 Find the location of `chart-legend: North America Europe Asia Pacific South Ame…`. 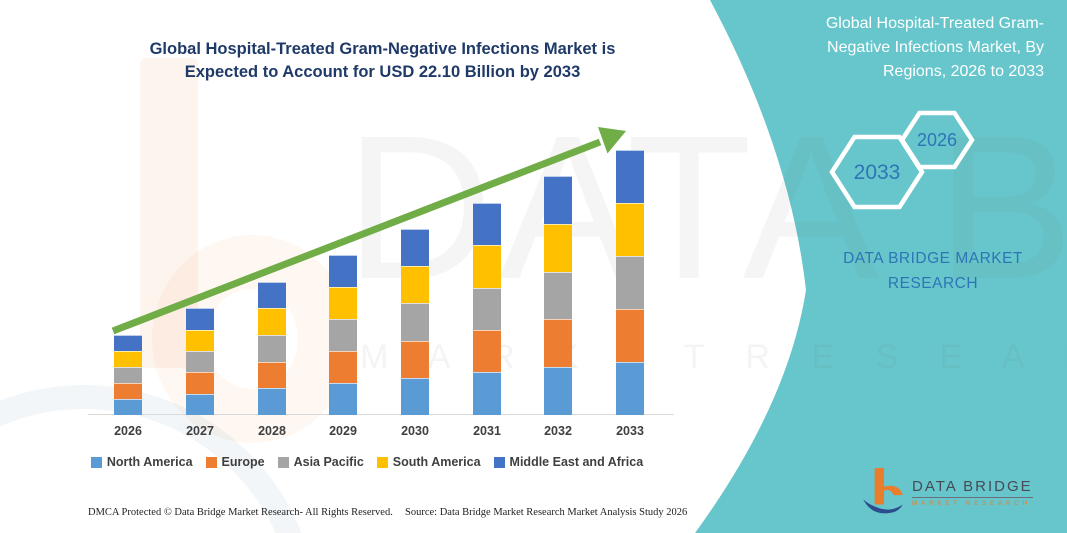

chart-legend: North America Europe Asia Pacific South Ame… is located at coordinates (367, 462).